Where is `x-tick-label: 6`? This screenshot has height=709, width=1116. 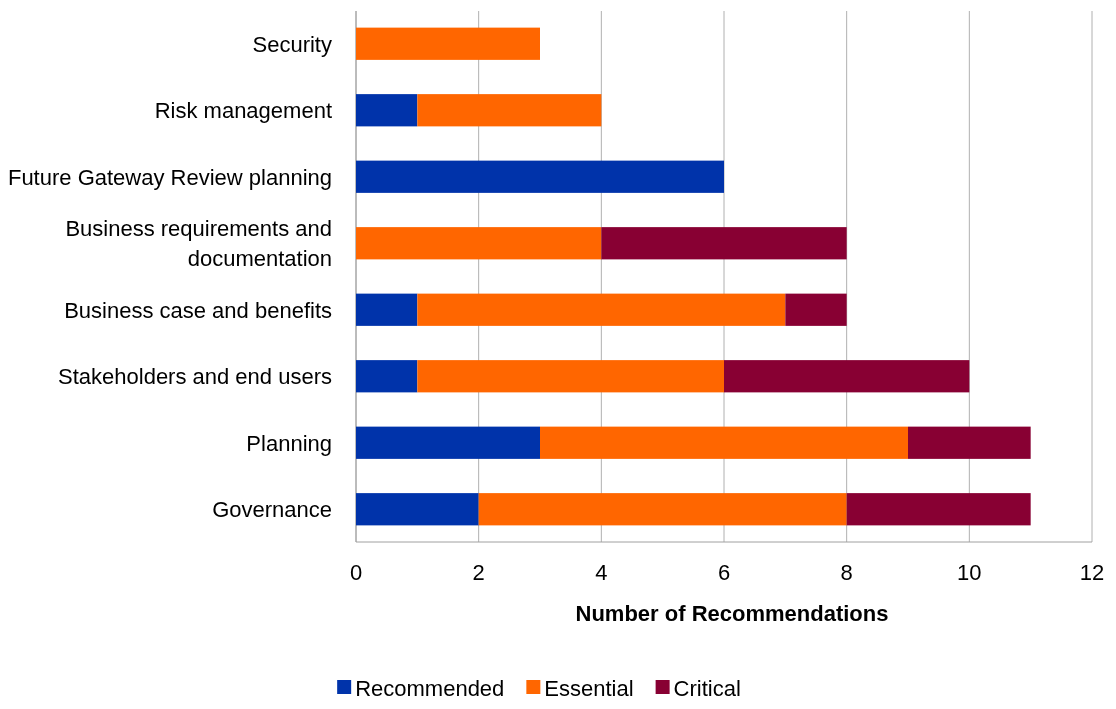 x-tick-label: 6 is located at coordinates (724, 572).